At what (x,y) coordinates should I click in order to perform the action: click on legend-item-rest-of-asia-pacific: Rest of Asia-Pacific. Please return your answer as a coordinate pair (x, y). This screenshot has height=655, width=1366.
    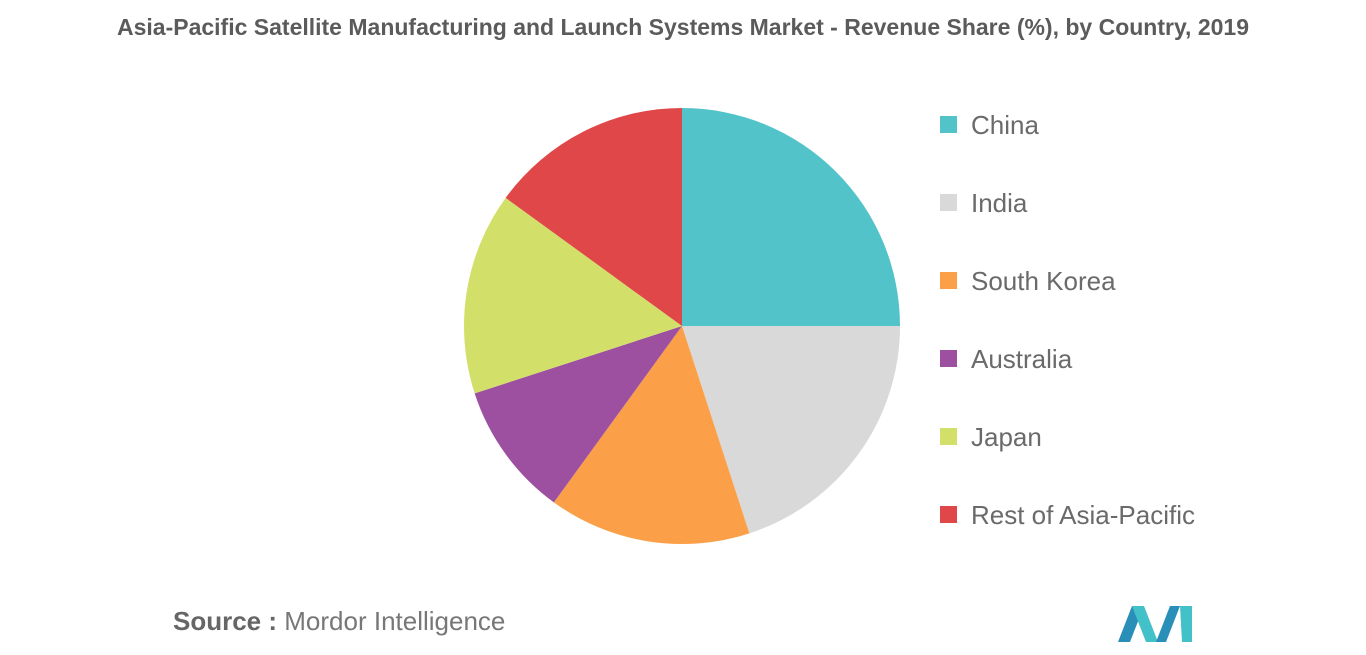
    Looking at the image, I should click on (1067, 539).